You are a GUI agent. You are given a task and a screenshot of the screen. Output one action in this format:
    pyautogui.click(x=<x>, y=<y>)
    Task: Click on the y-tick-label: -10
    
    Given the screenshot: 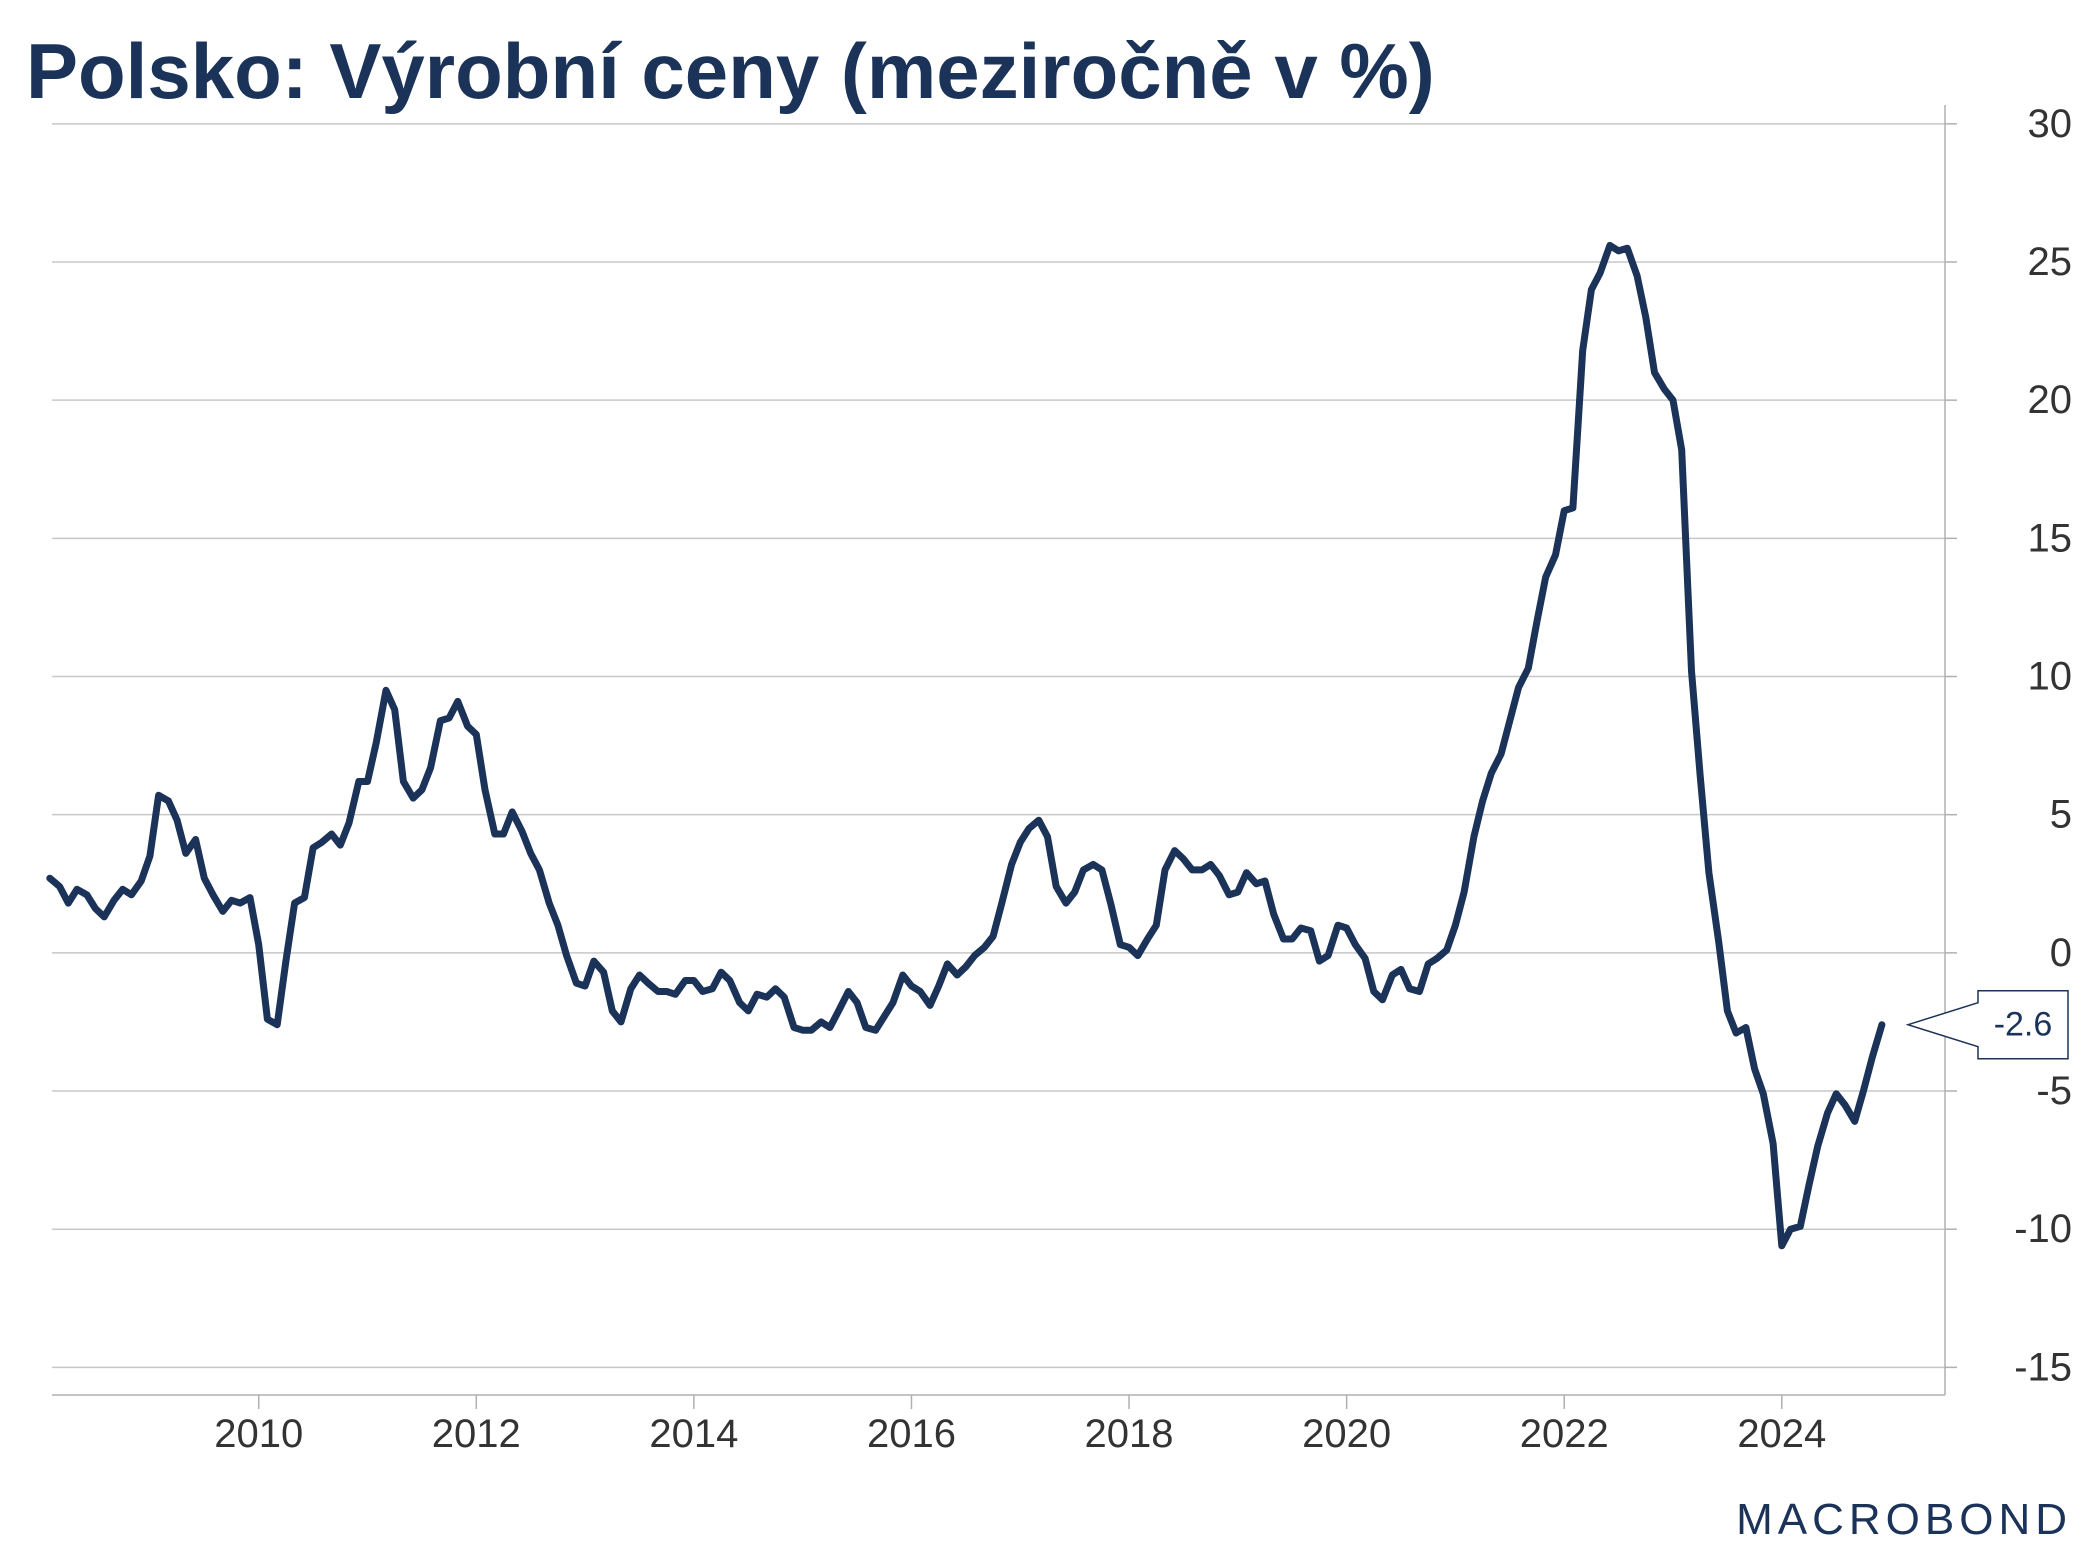 What is the action you would take?
    pyautogui.click(x=2043, y=1229)
    